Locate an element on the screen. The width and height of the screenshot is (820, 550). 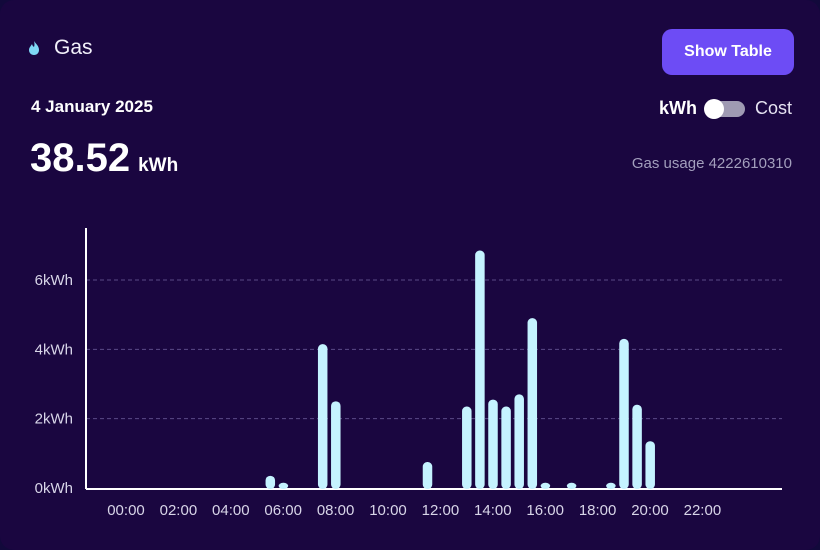
x-tick-label: 02:00 is located at coordinates (179, 510).